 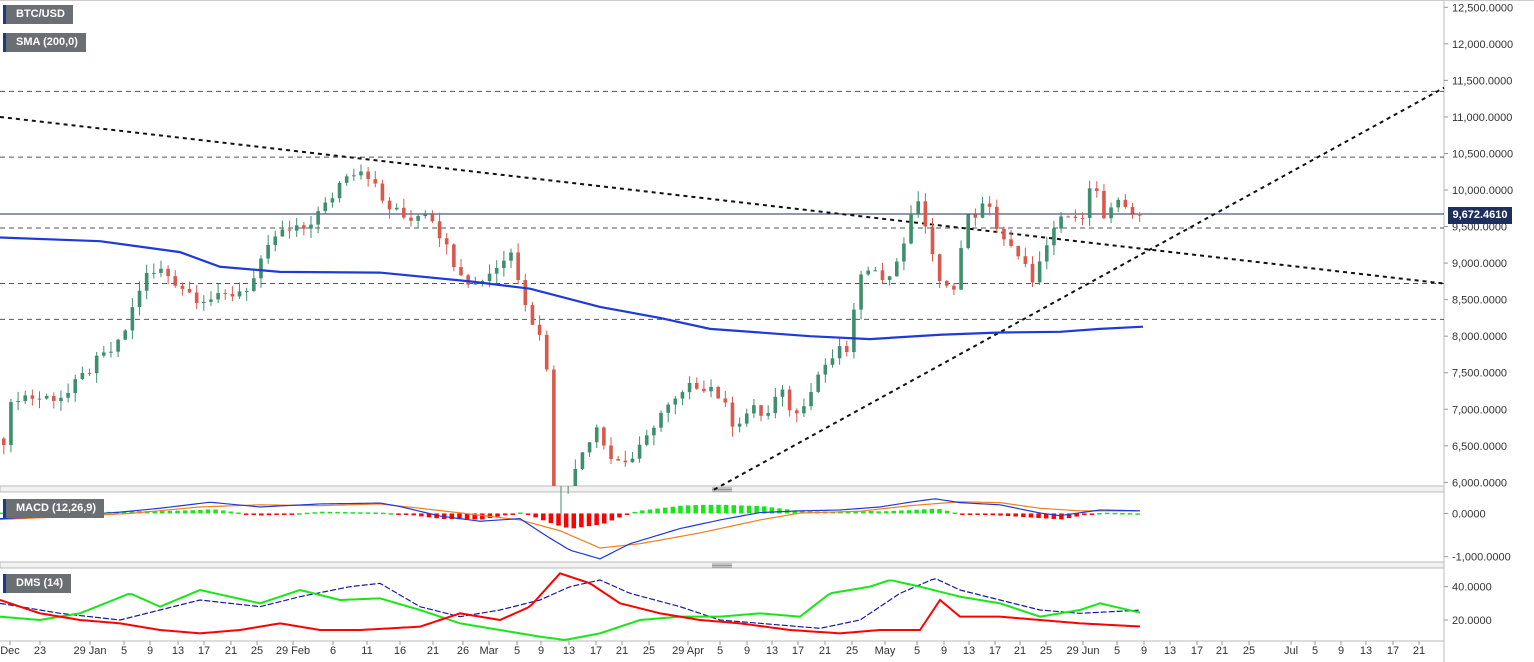 What do you see at coordinates (1481, 558) in the screenshot?
I see `macd-axis-label: -1,000.0000` at bounding box center [1481, 558].